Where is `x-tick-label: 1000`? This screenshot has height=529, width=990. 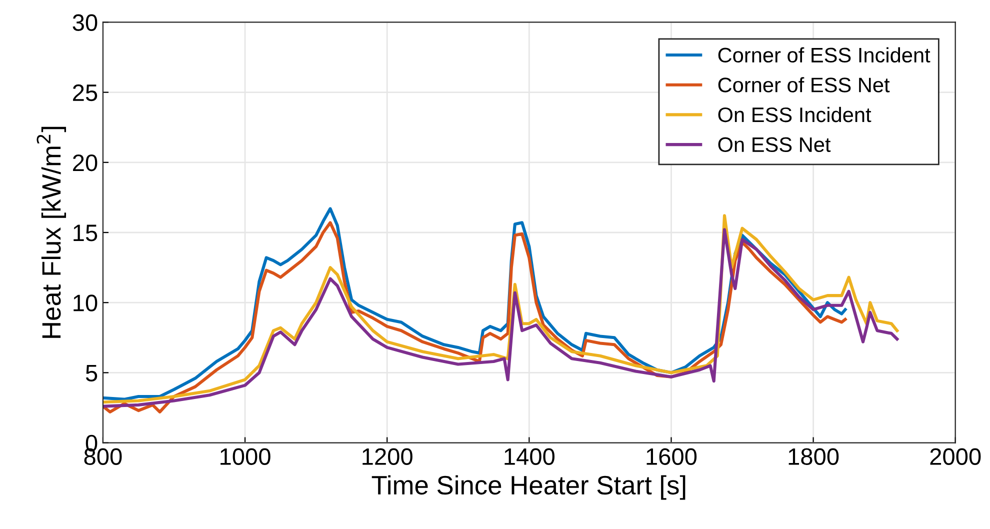
x-tick-label: 1000 is located at coordinates (245, 456).